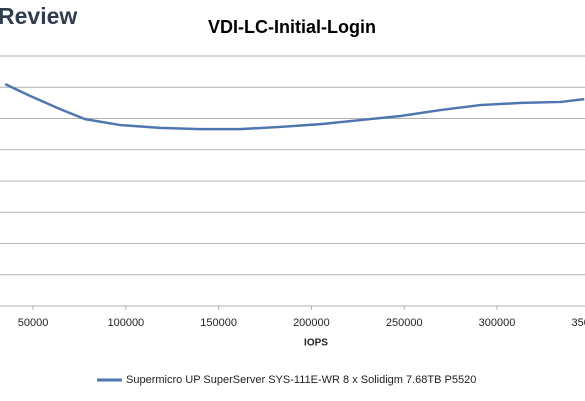  Describe the element at coordinates (125, 323) in the screenshot. I see `x-tick-label: 100000` at that location.